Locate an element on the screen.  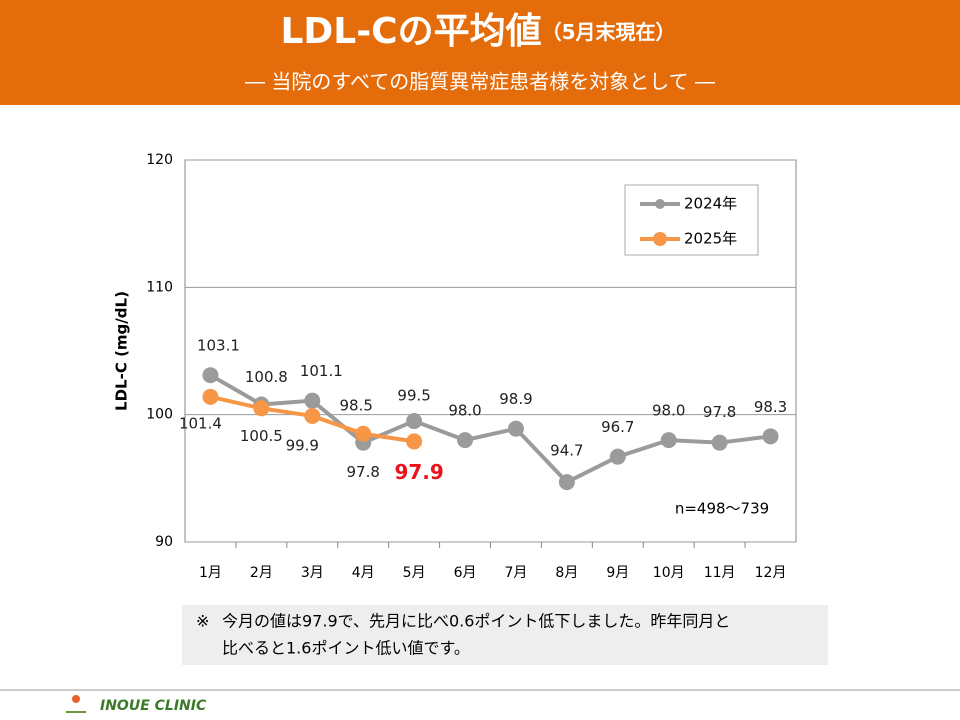
x-tick-label: 5月 is located at coordinates (414, 573).